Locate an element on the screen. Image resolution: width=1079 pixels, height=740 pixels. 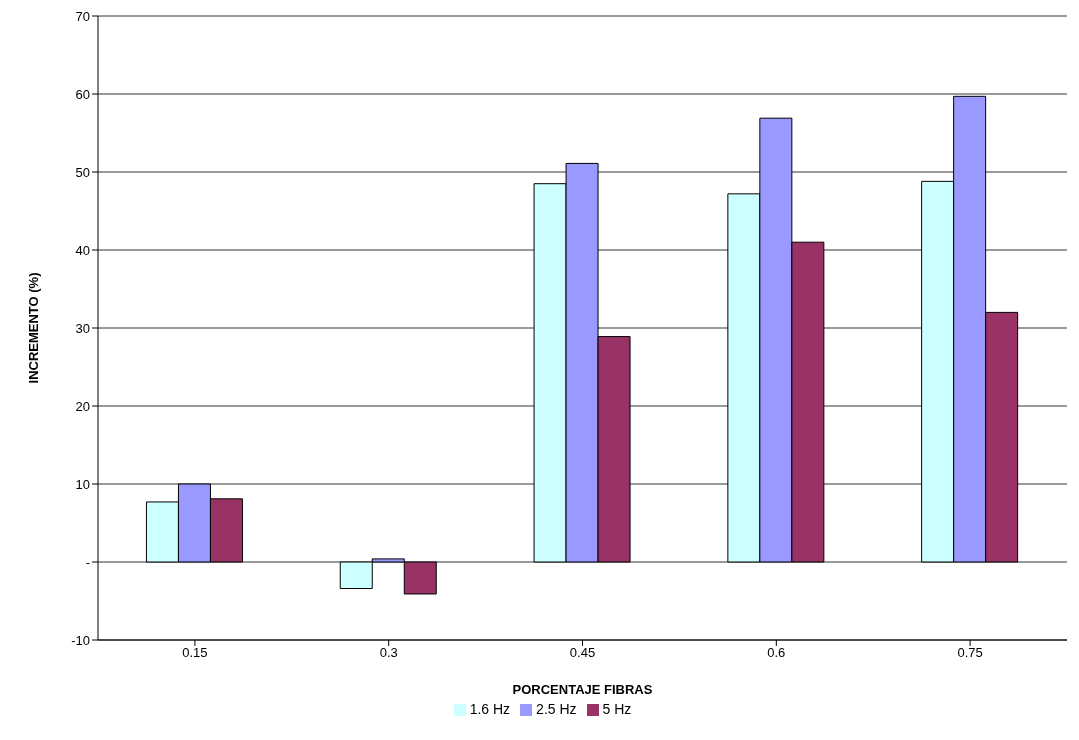
y-tick-label: - is located at coordinates (87, 562).